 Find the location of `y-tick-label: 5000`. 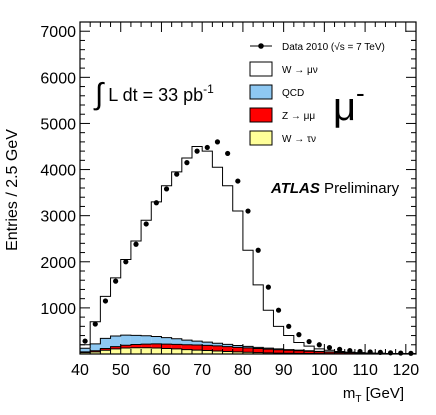

y-tick-label: 5000 is located at coordinates (58, 124).